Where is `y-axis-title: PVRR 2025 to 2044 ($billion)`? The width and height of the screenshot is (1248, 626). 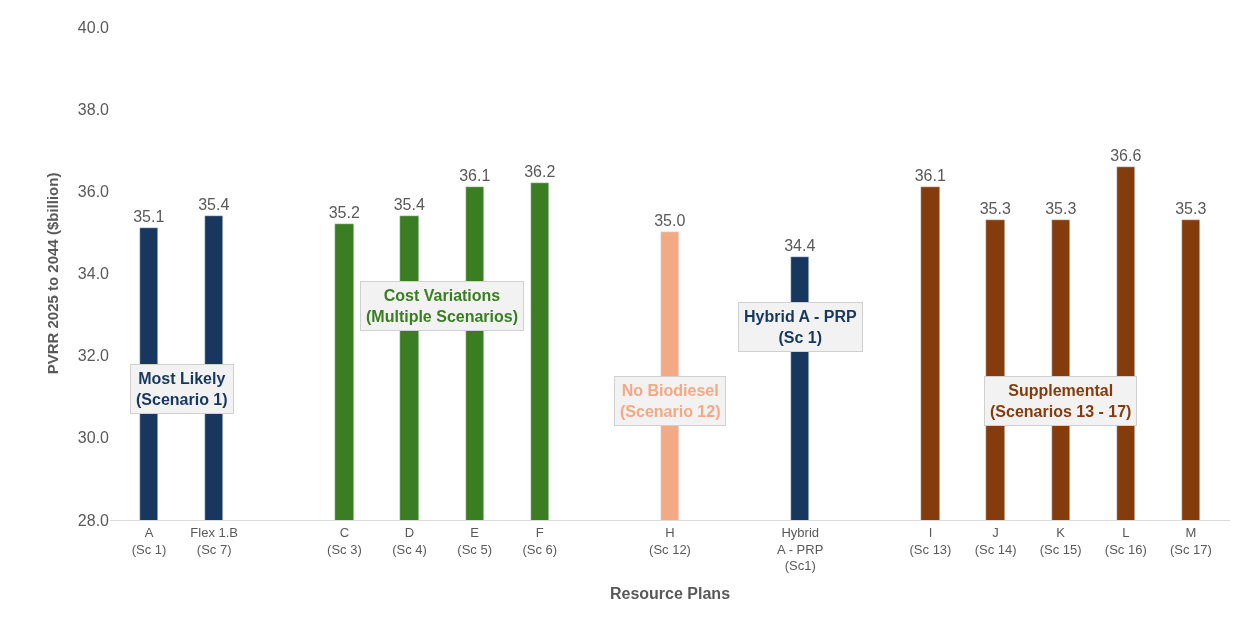 y-axis-title: PVRR 2025 to 2044 ($billion) is located at coordinates (53, 273).